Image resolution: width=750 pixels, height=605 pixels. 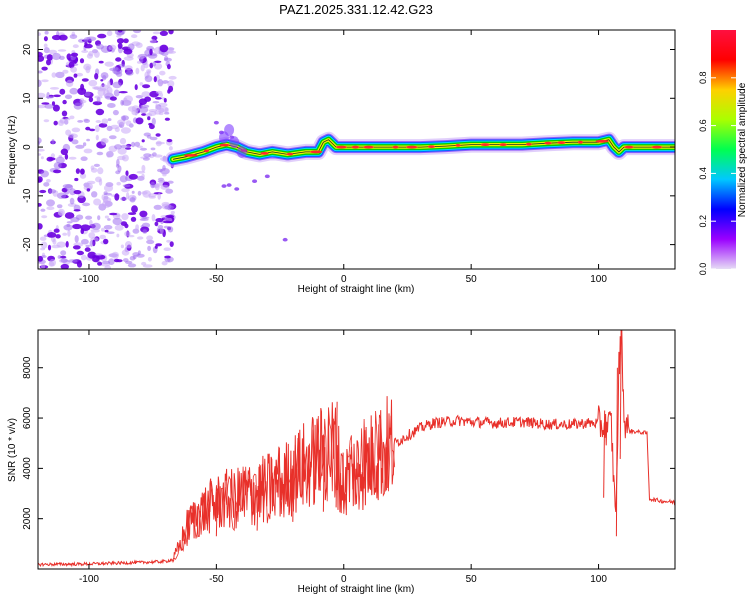 I want to click on track-blob, so click(x=241, y=151).